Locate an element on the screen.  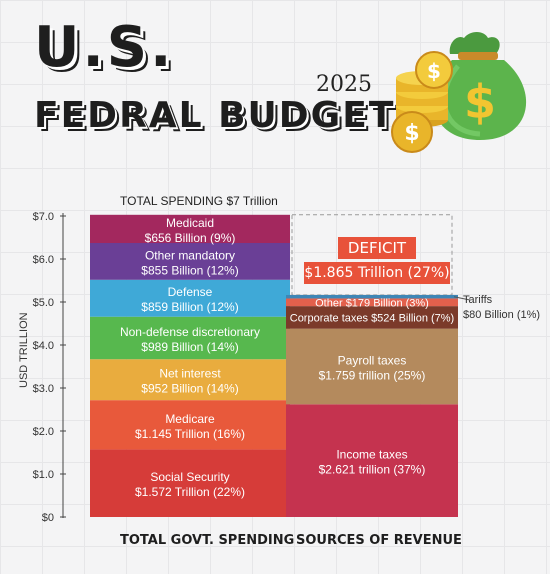
bar-segment-name: Medicare is located at coordinates (190, 419).